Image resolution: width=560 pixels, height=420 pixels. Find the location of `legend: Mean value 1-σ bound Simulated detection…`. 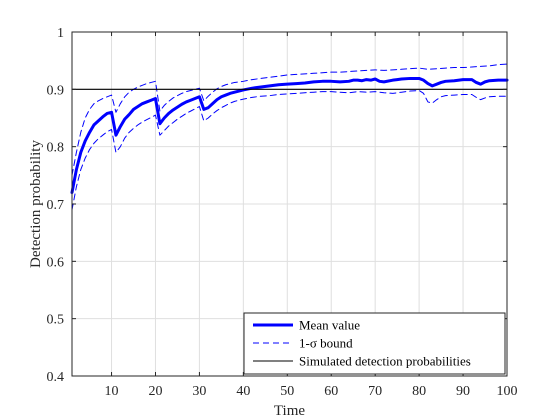

legend: Mean value 1-σ bound Simulated detection… is located at coordinates (374, 343).